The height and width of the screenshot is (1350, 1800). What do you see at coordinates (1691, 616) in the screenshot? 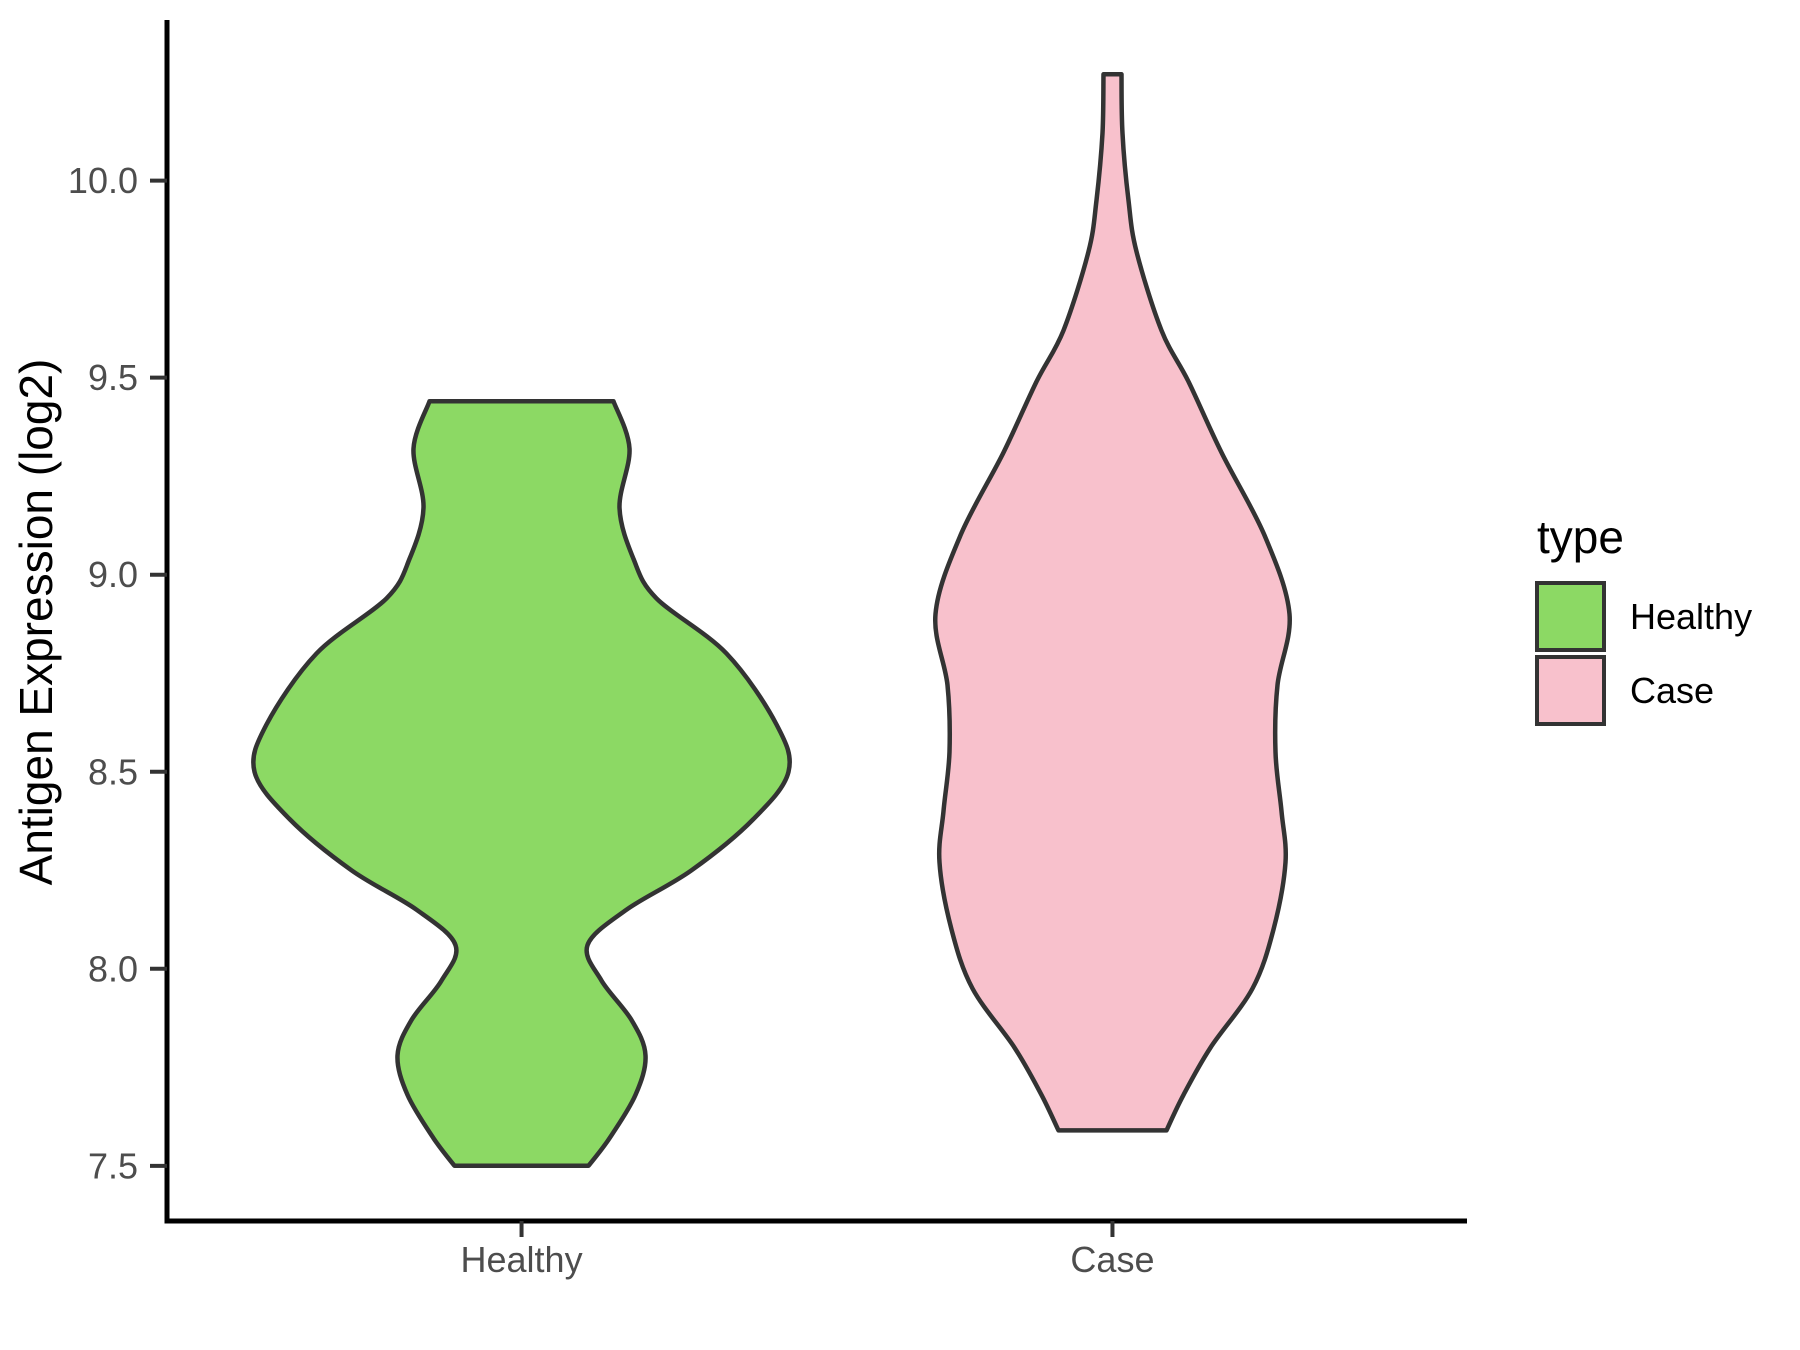
I see `legend-label-healthy: Healthy` at bounding box center [1691, 616].